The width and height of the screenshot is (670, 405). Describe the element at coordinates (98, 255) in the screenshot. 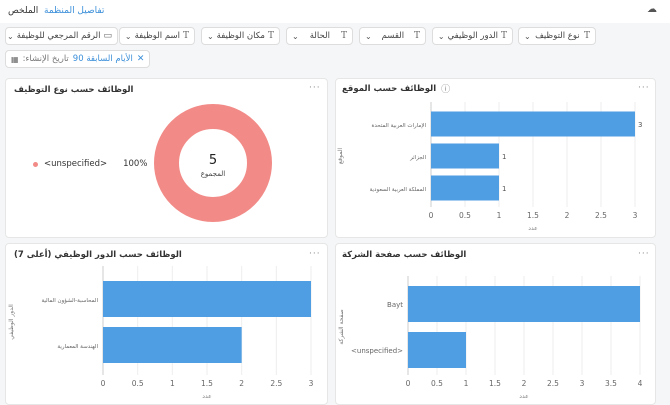

I see `panel-title: الوظائف حسب الدور الوظيفي (أعلى 7)` at that location.